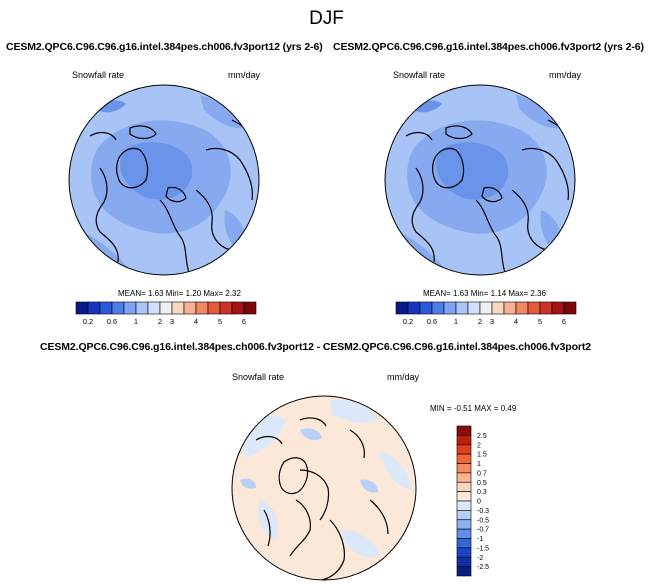 Image resolution: width=653 pixels, height=584 pixels. I want to click on colorbar-2-tick-label: 0.2, so click(408, 321).